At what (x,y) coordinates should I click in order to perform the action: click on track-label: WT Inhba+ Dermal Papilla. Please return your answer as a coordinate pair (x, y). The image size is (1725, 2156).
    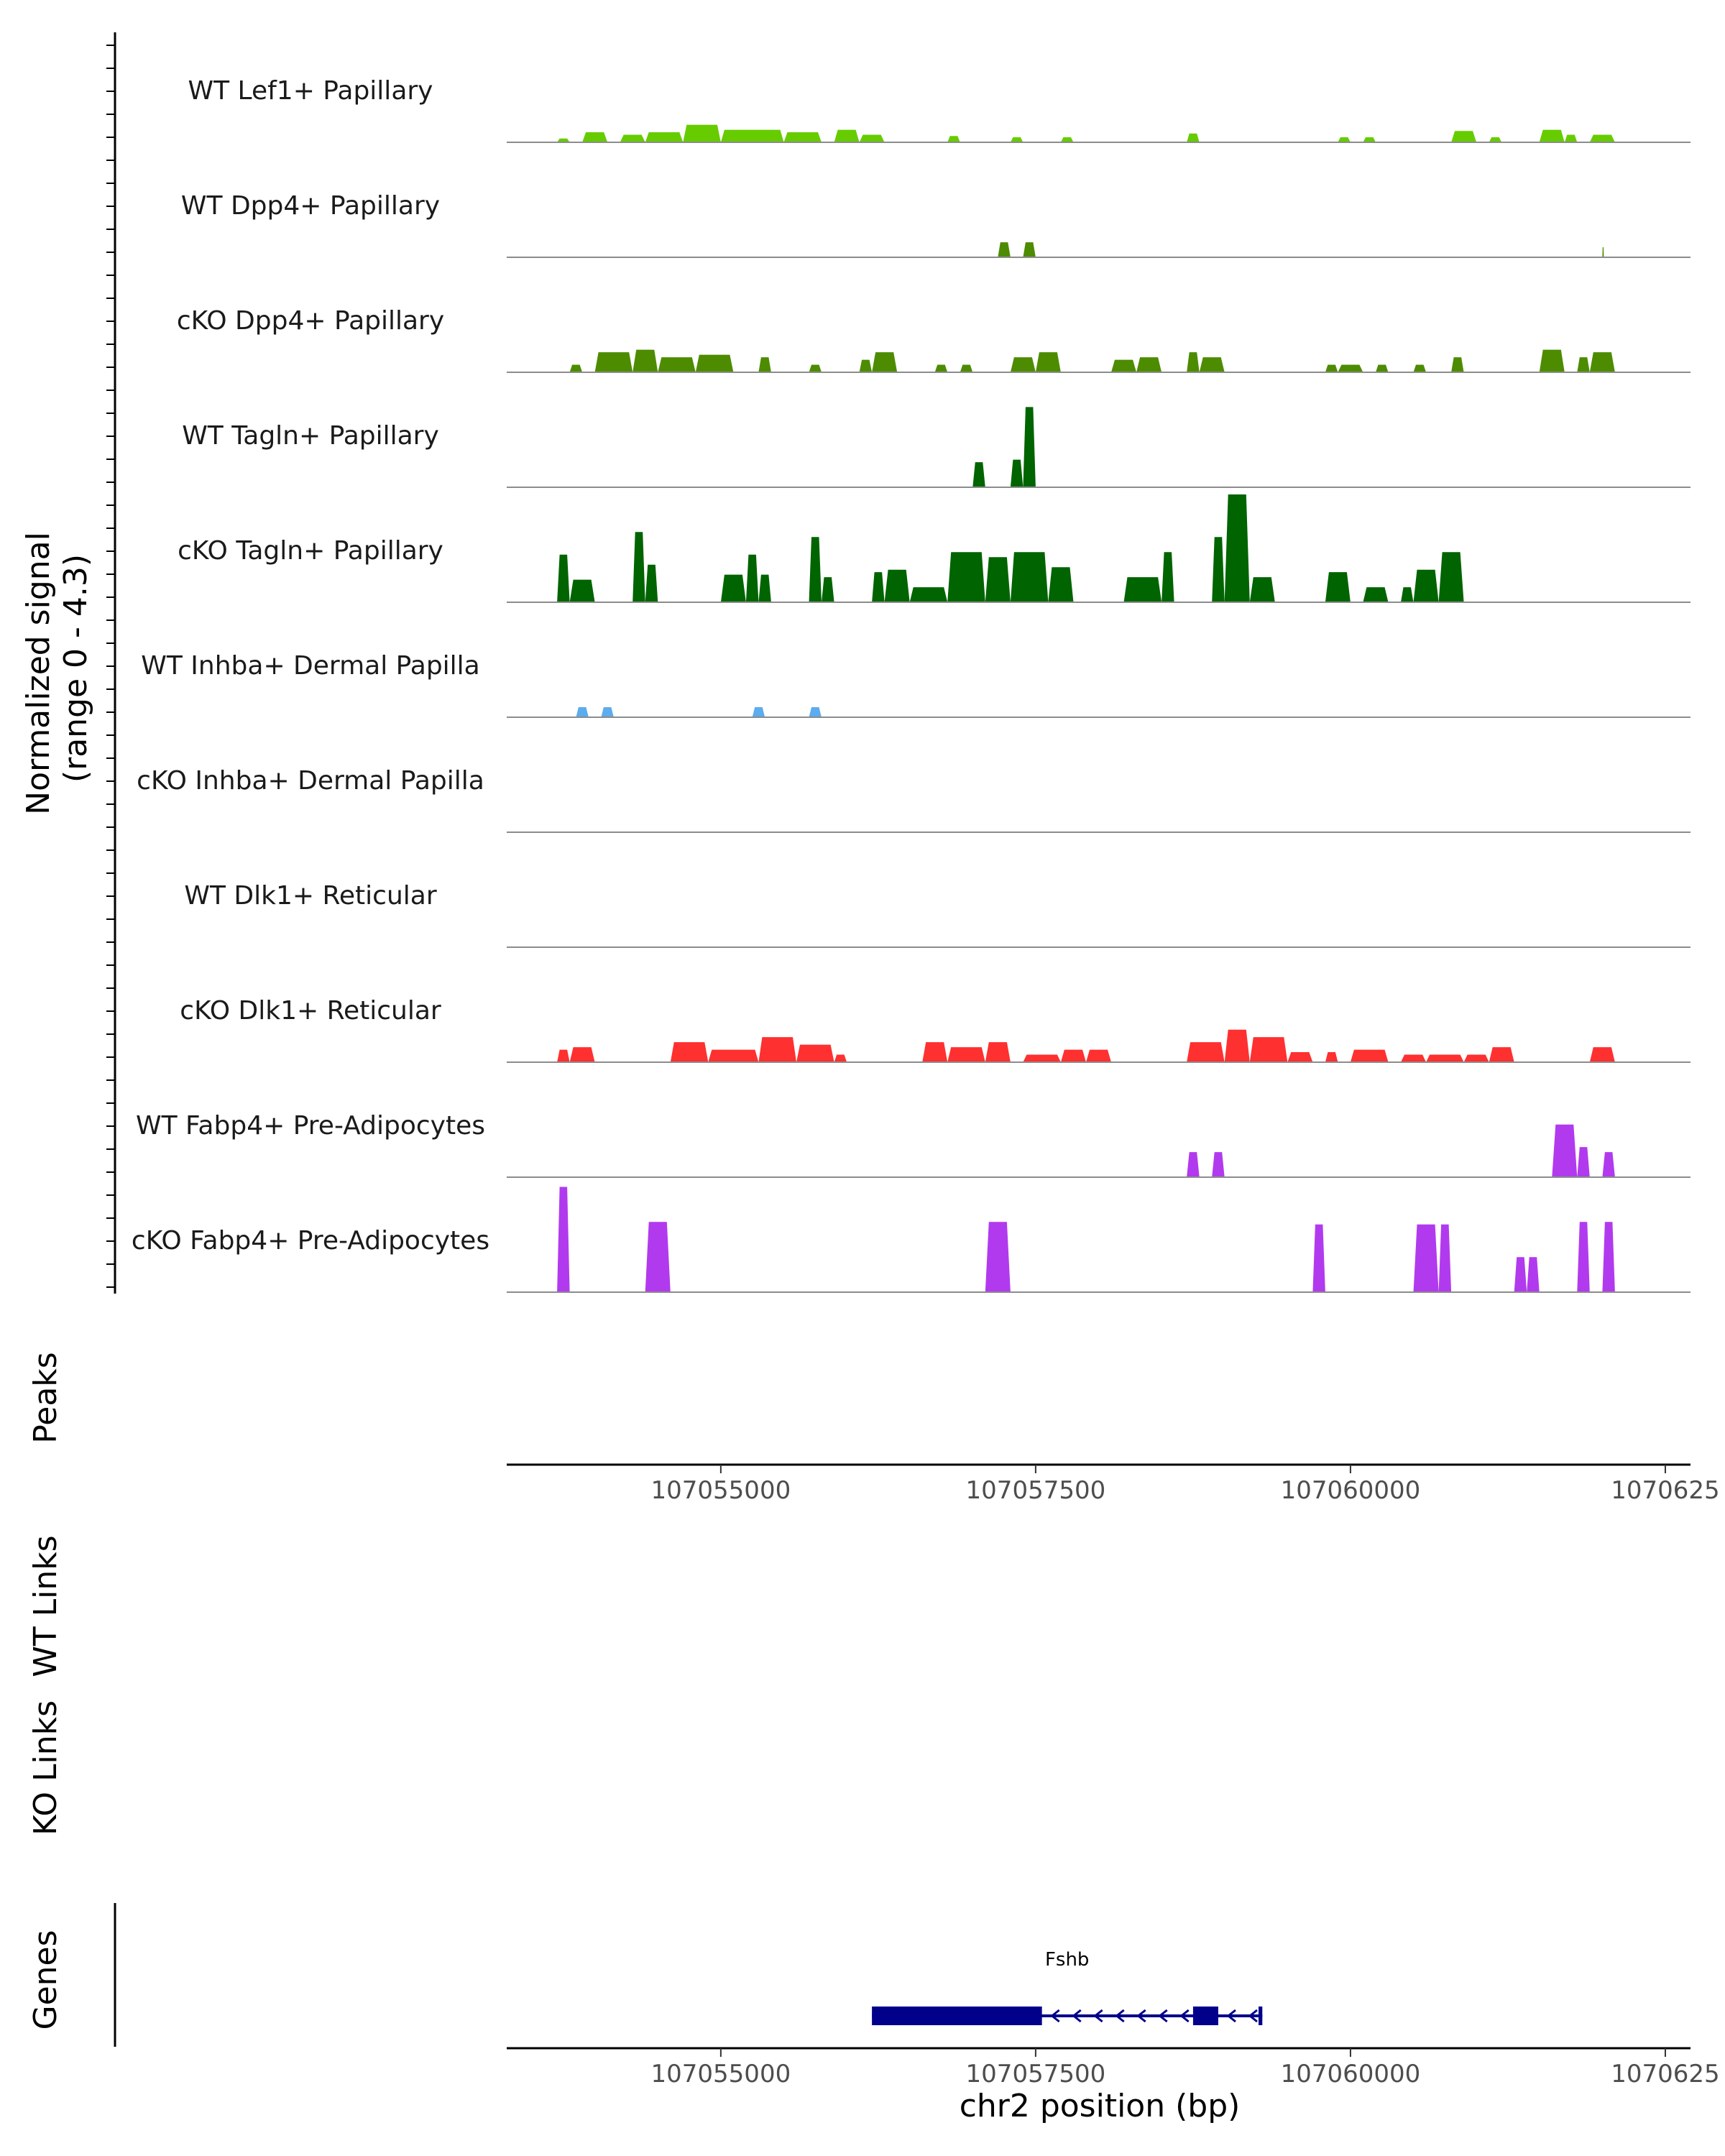
    Looking at the image, I should click on (310, 666).